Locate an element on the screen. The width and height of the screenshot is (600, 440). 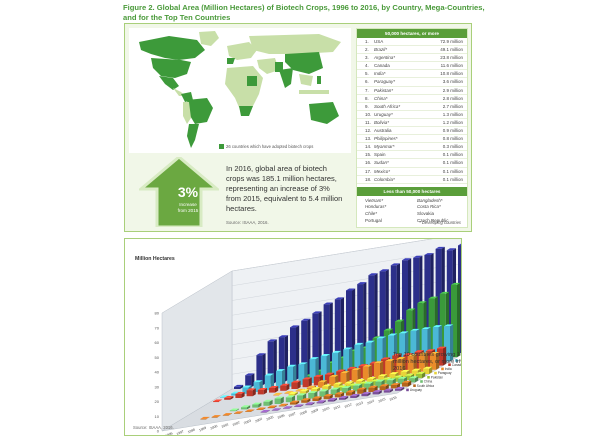
chart-series-label: Uruguay is located at coordinates (416, 390).